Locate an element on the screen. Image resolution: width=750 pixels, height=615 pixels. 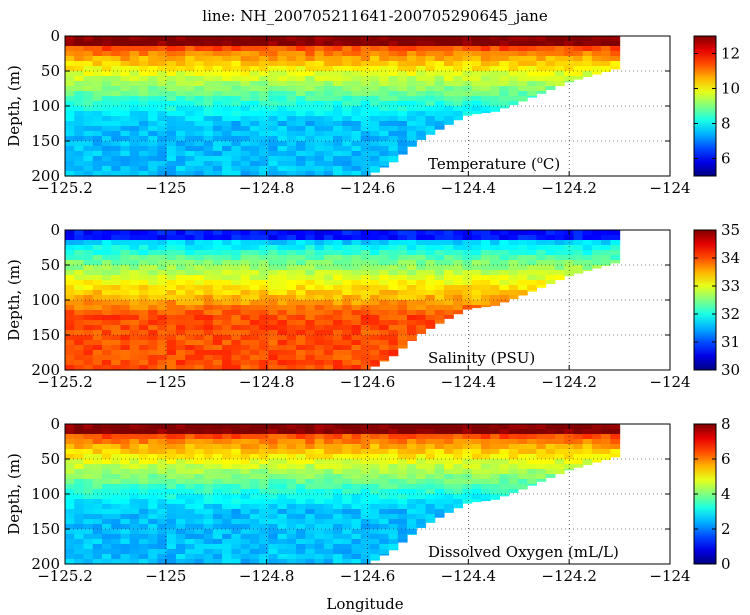
x-tick-label: −124.2 is located at coordinates (569, 382).